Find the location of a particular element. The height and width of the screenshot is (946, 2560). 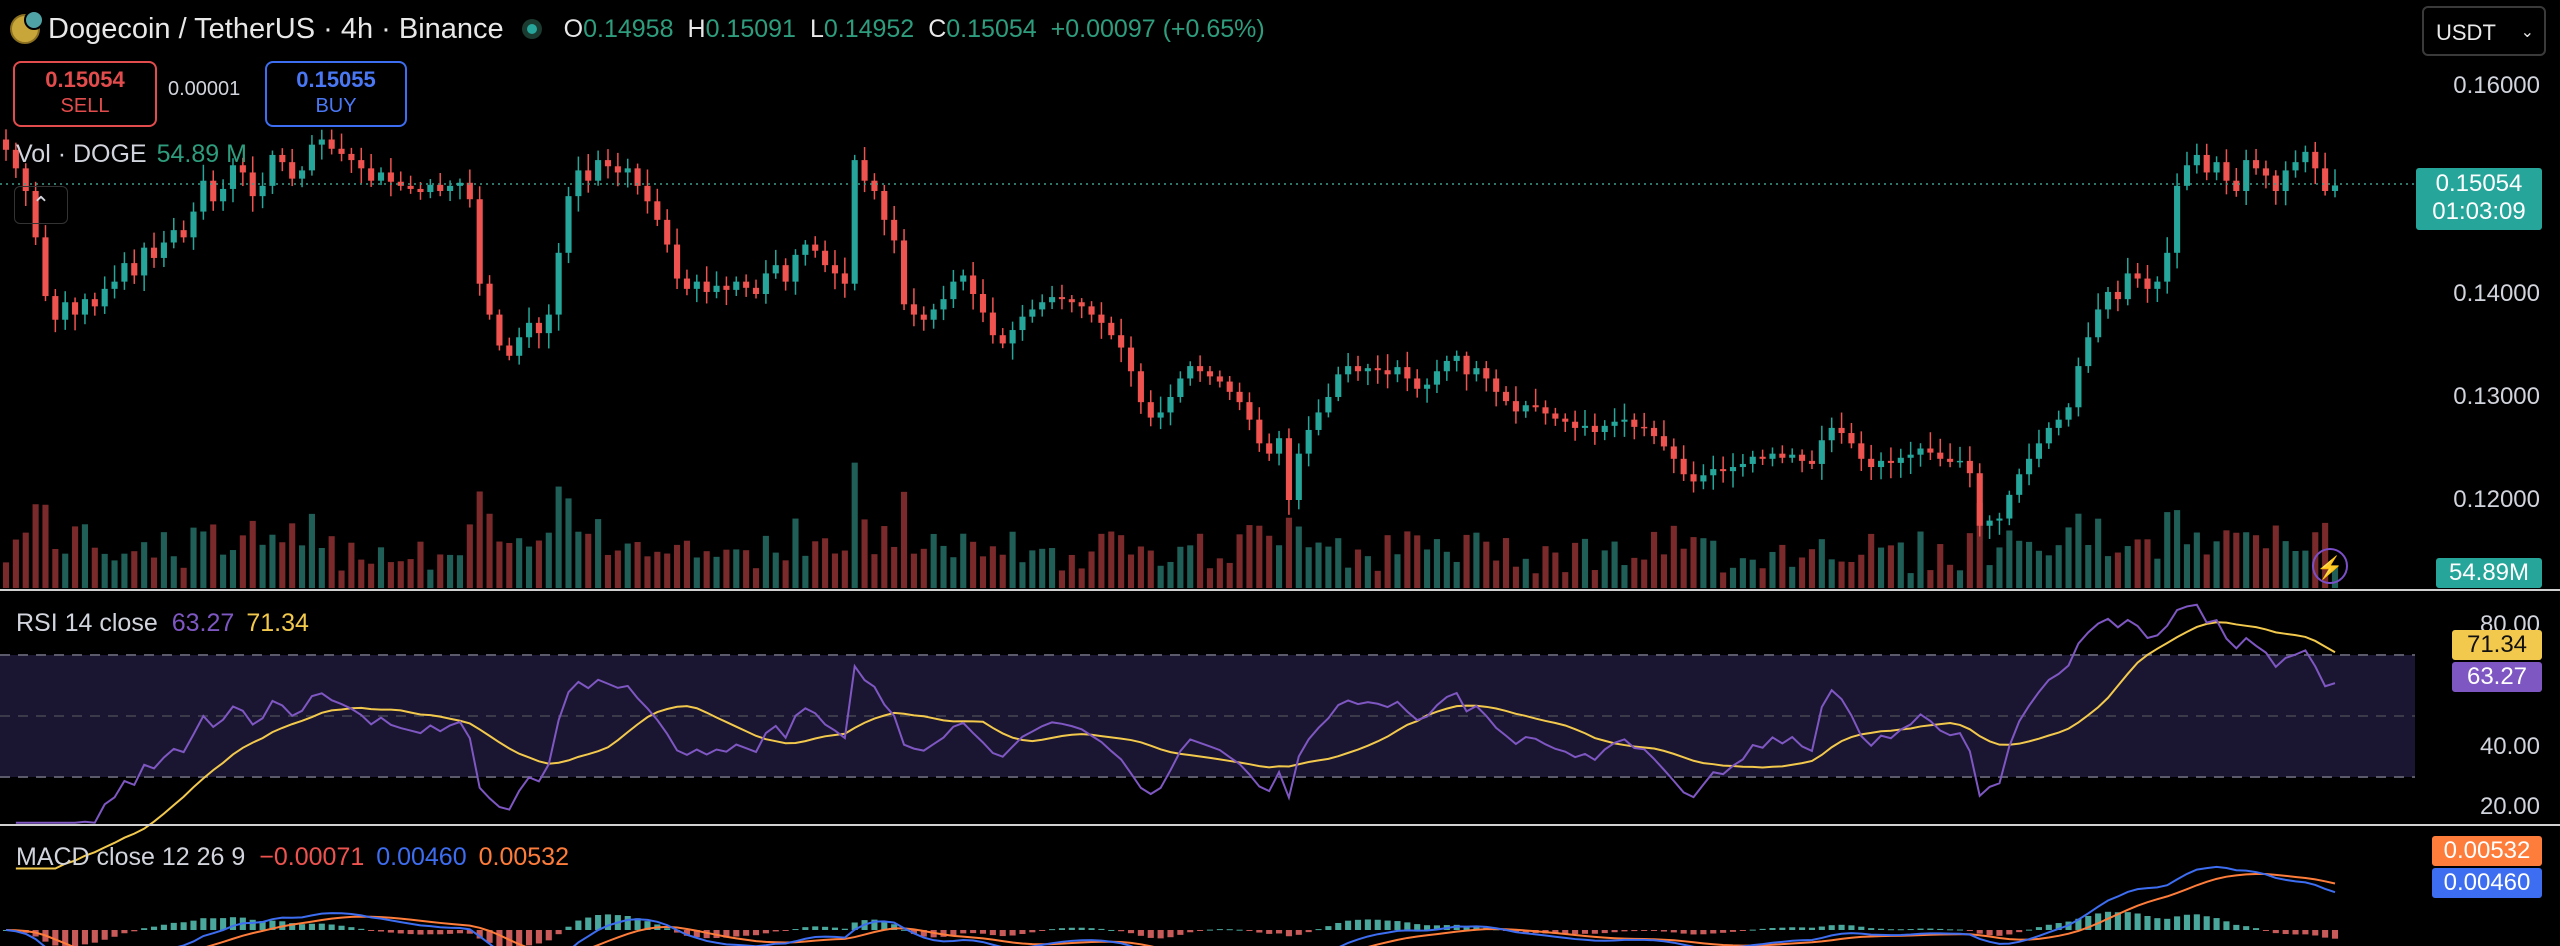

collapse-legend-button: ⌃ is located at coordinates (41, 205).